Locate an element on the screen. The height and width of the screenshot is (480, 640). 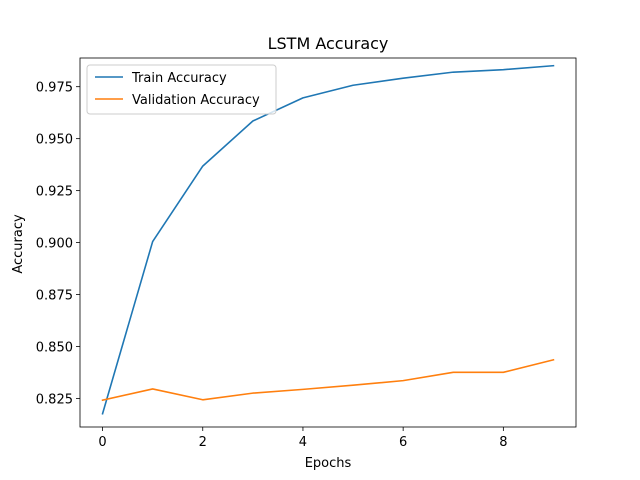
x-tick-label: 8 is located at coordinates (503, 442).